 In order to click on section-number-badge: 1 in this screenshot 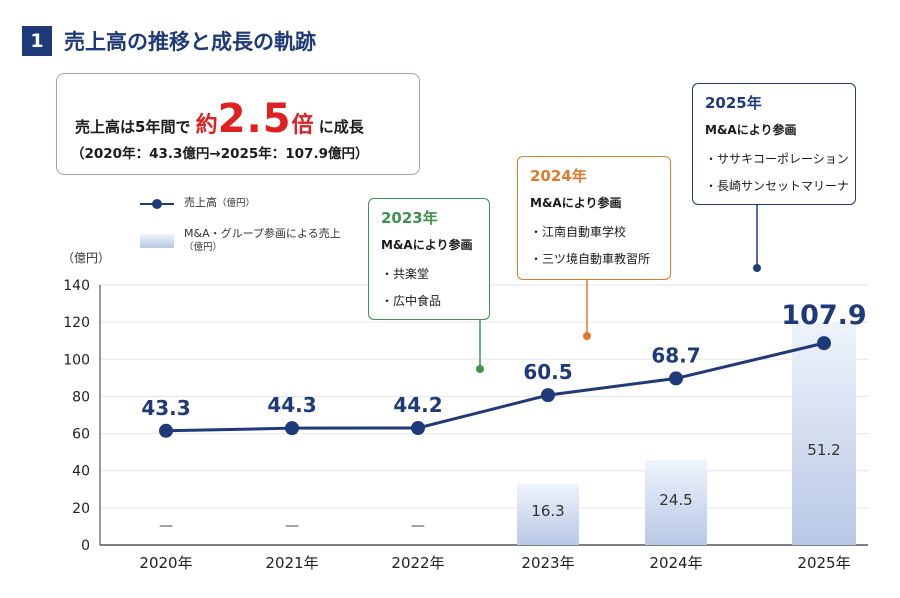, I will do `click(37, 41)`.